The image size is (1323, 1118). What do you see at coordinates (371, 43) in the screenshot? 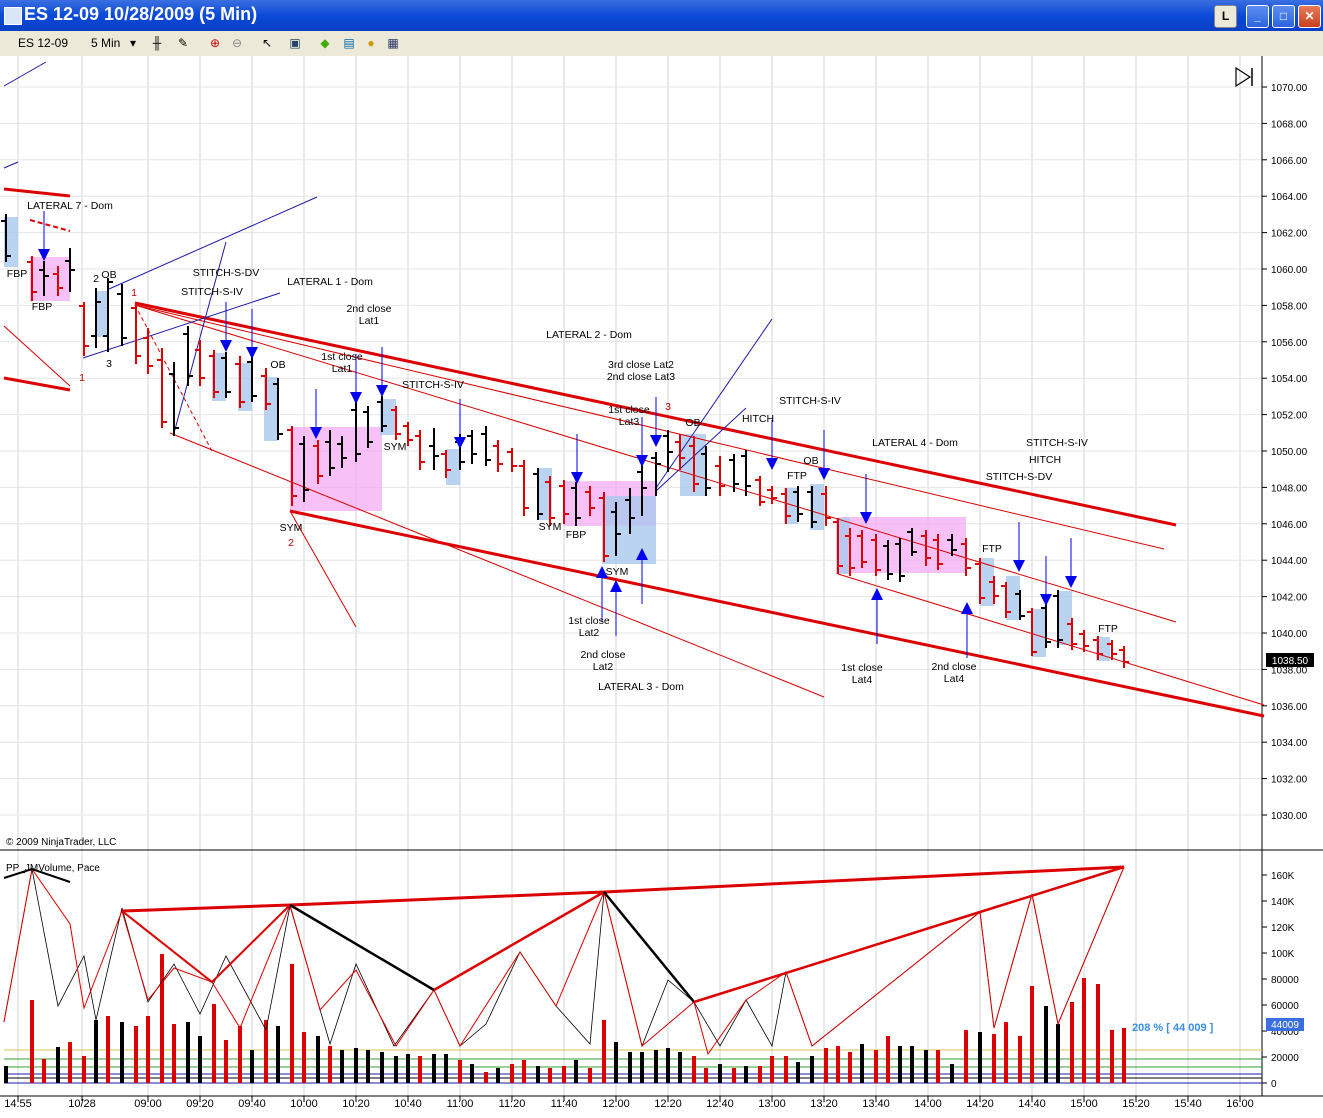
I see `coin-icon: ●` at bounding box center [371, 43].